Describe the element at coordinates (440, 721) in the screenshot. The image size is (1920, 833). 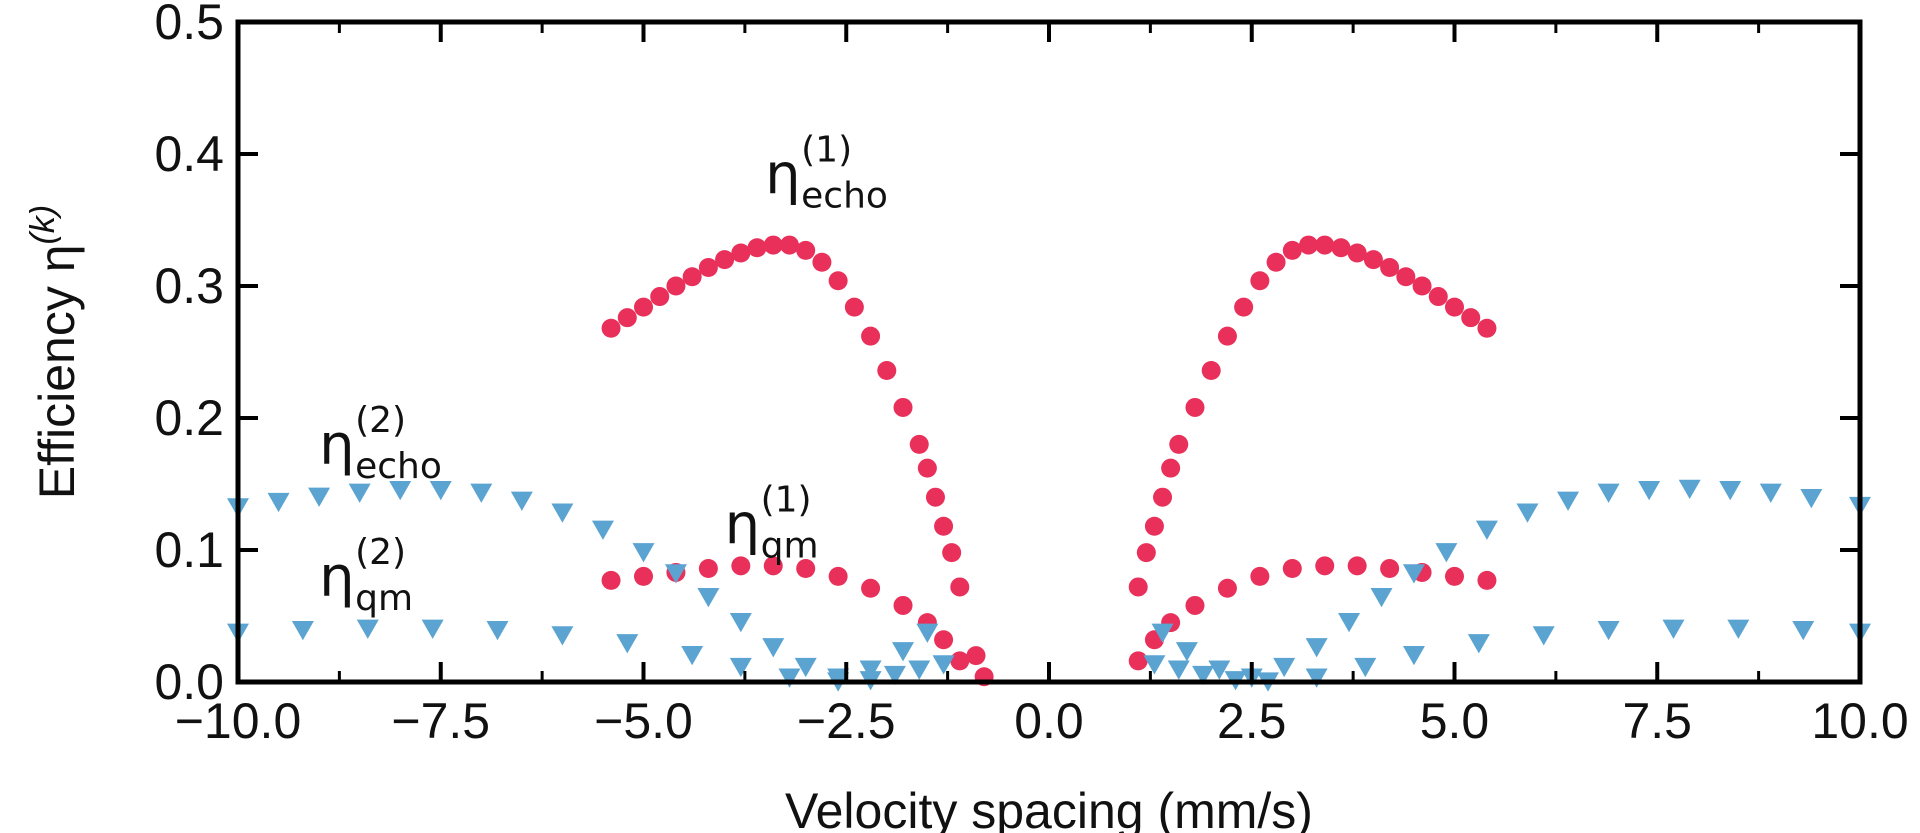
I see `x-tick-label: −7.5` at that location.